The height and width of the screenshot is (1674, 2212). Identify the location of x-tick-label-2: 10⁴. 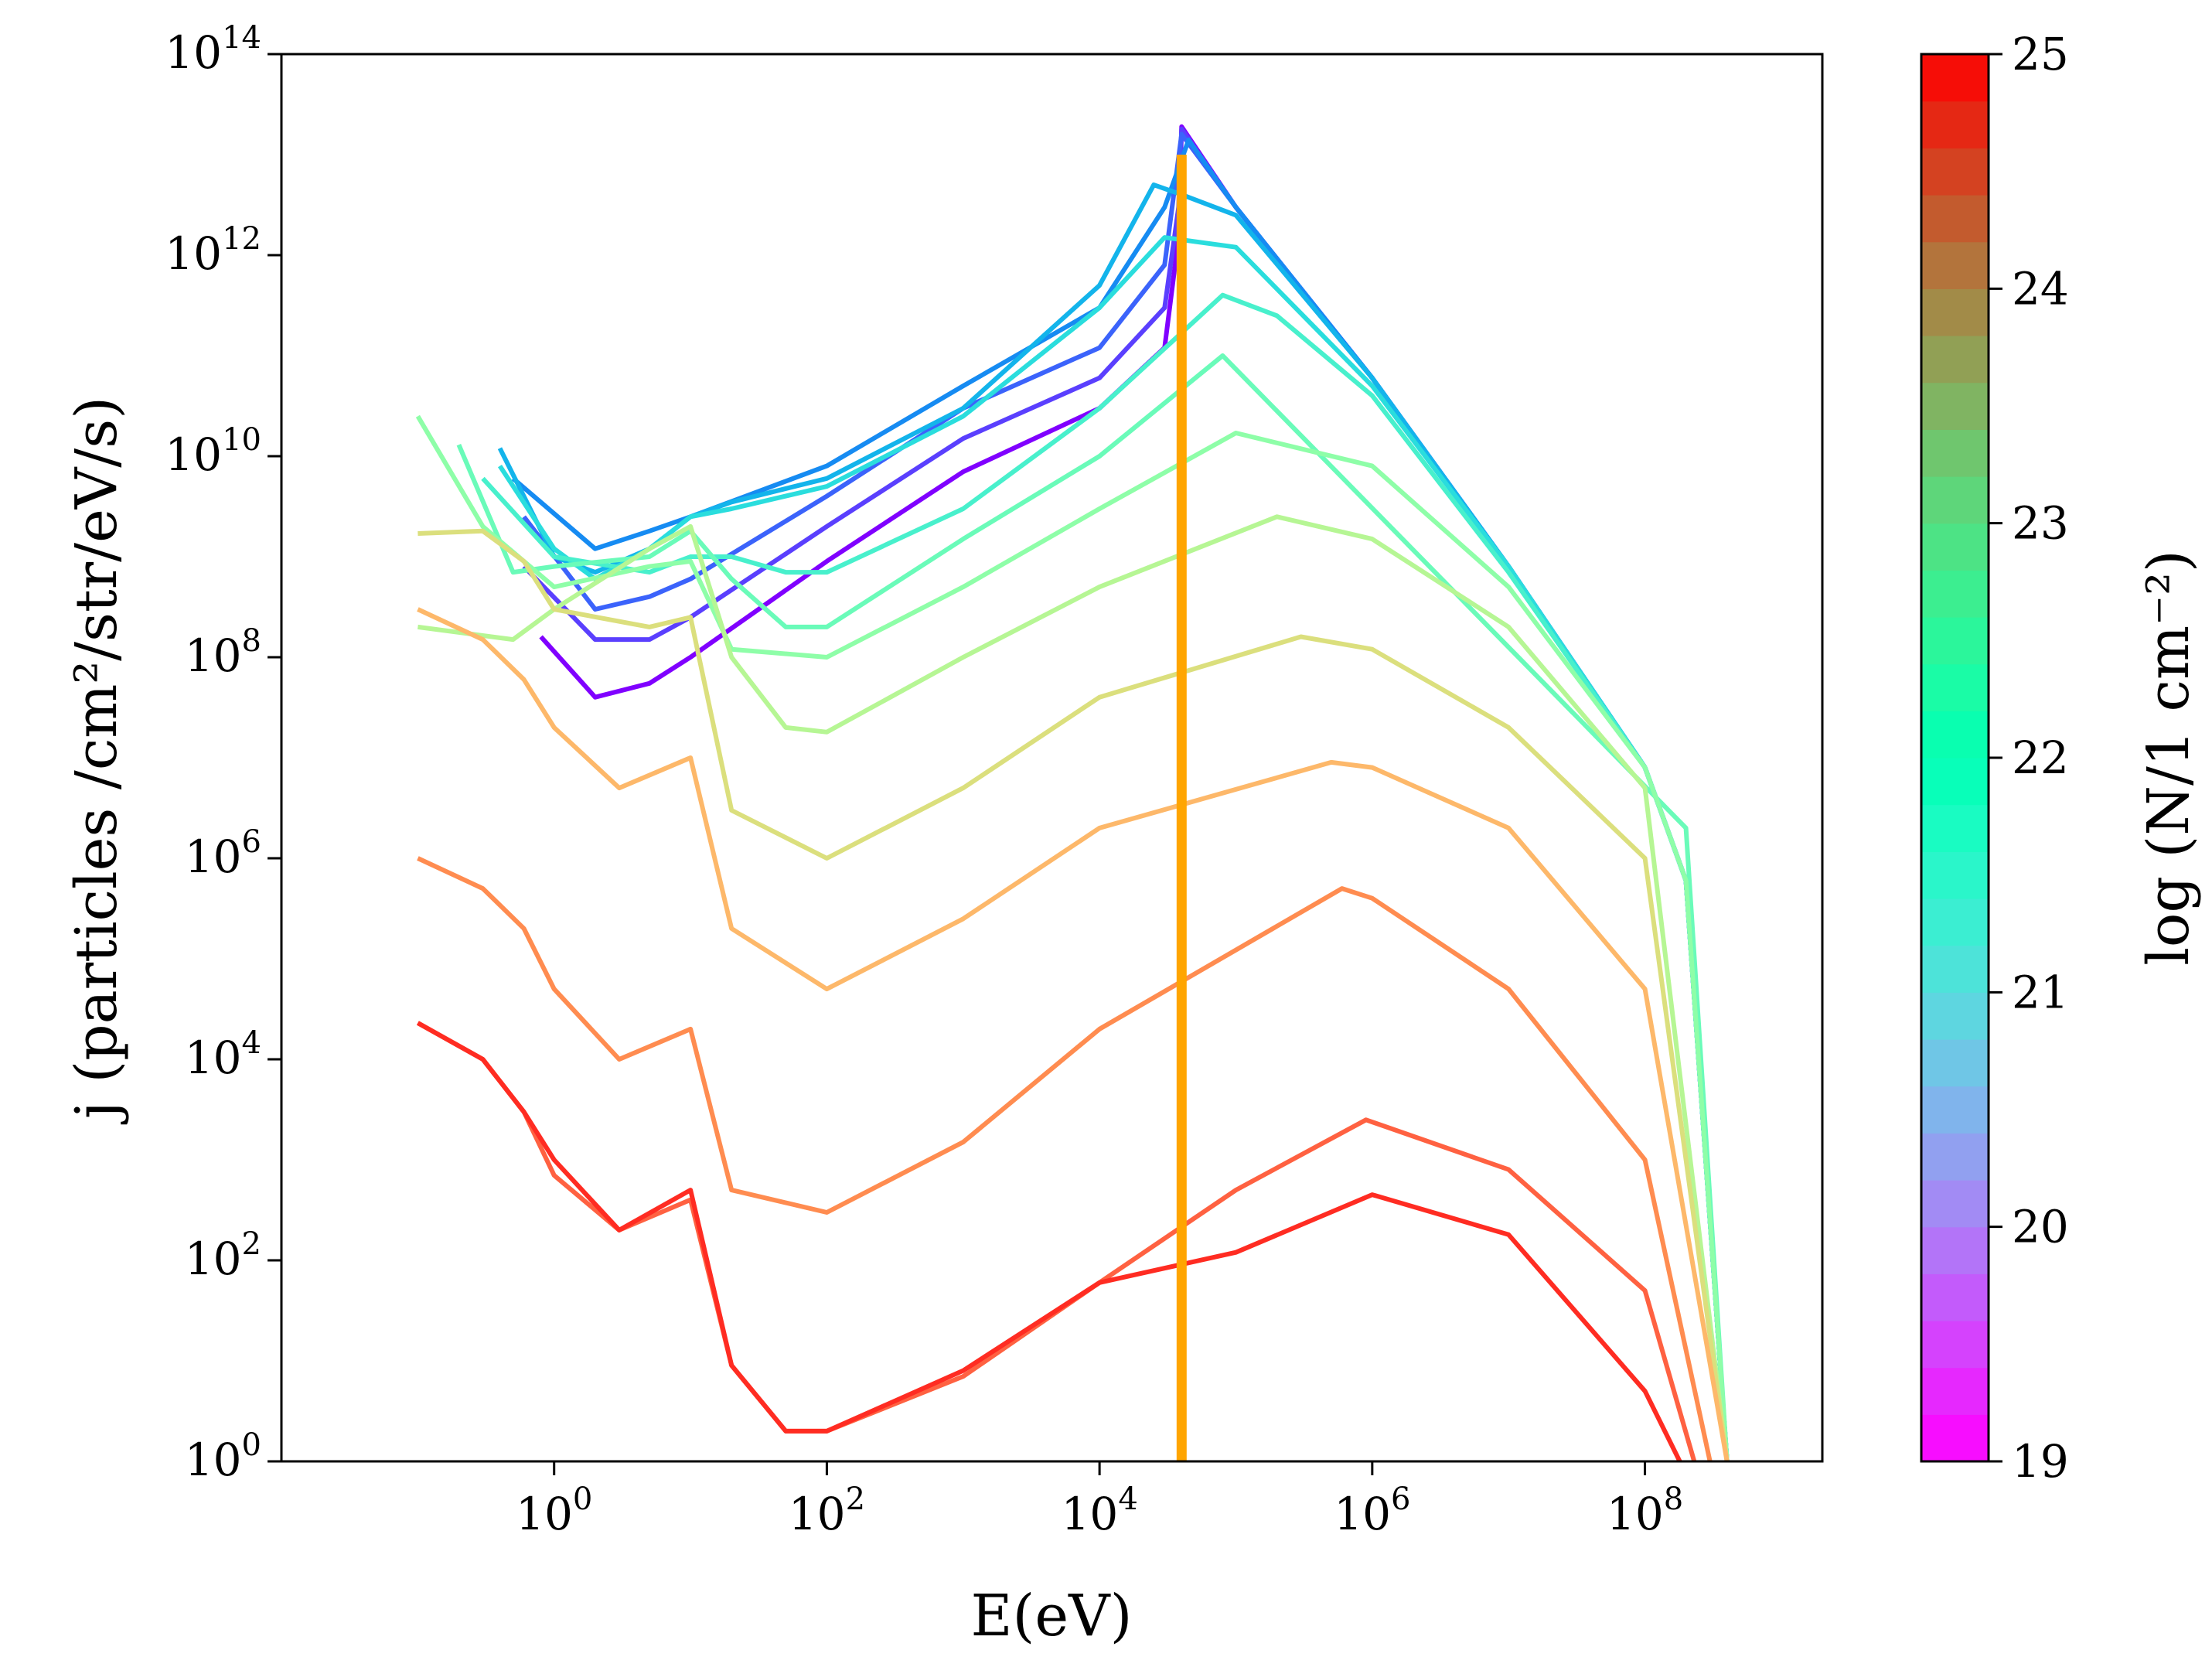
(1100, 1510).